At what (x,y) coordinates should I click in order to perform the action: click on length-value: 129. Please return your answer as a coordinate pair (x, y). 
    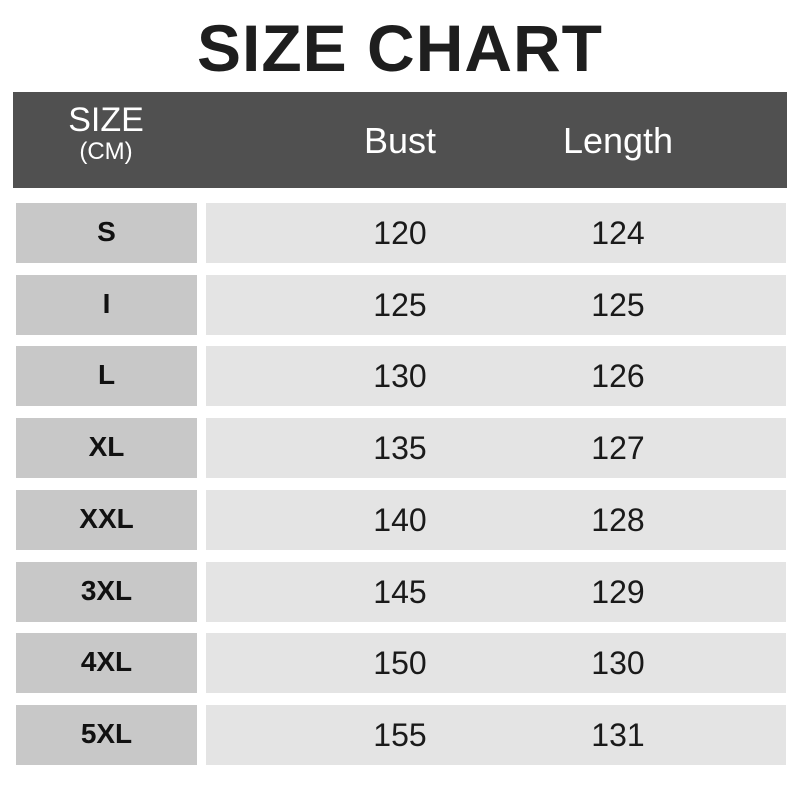
    Looking at the image, I should click on (618, 591).